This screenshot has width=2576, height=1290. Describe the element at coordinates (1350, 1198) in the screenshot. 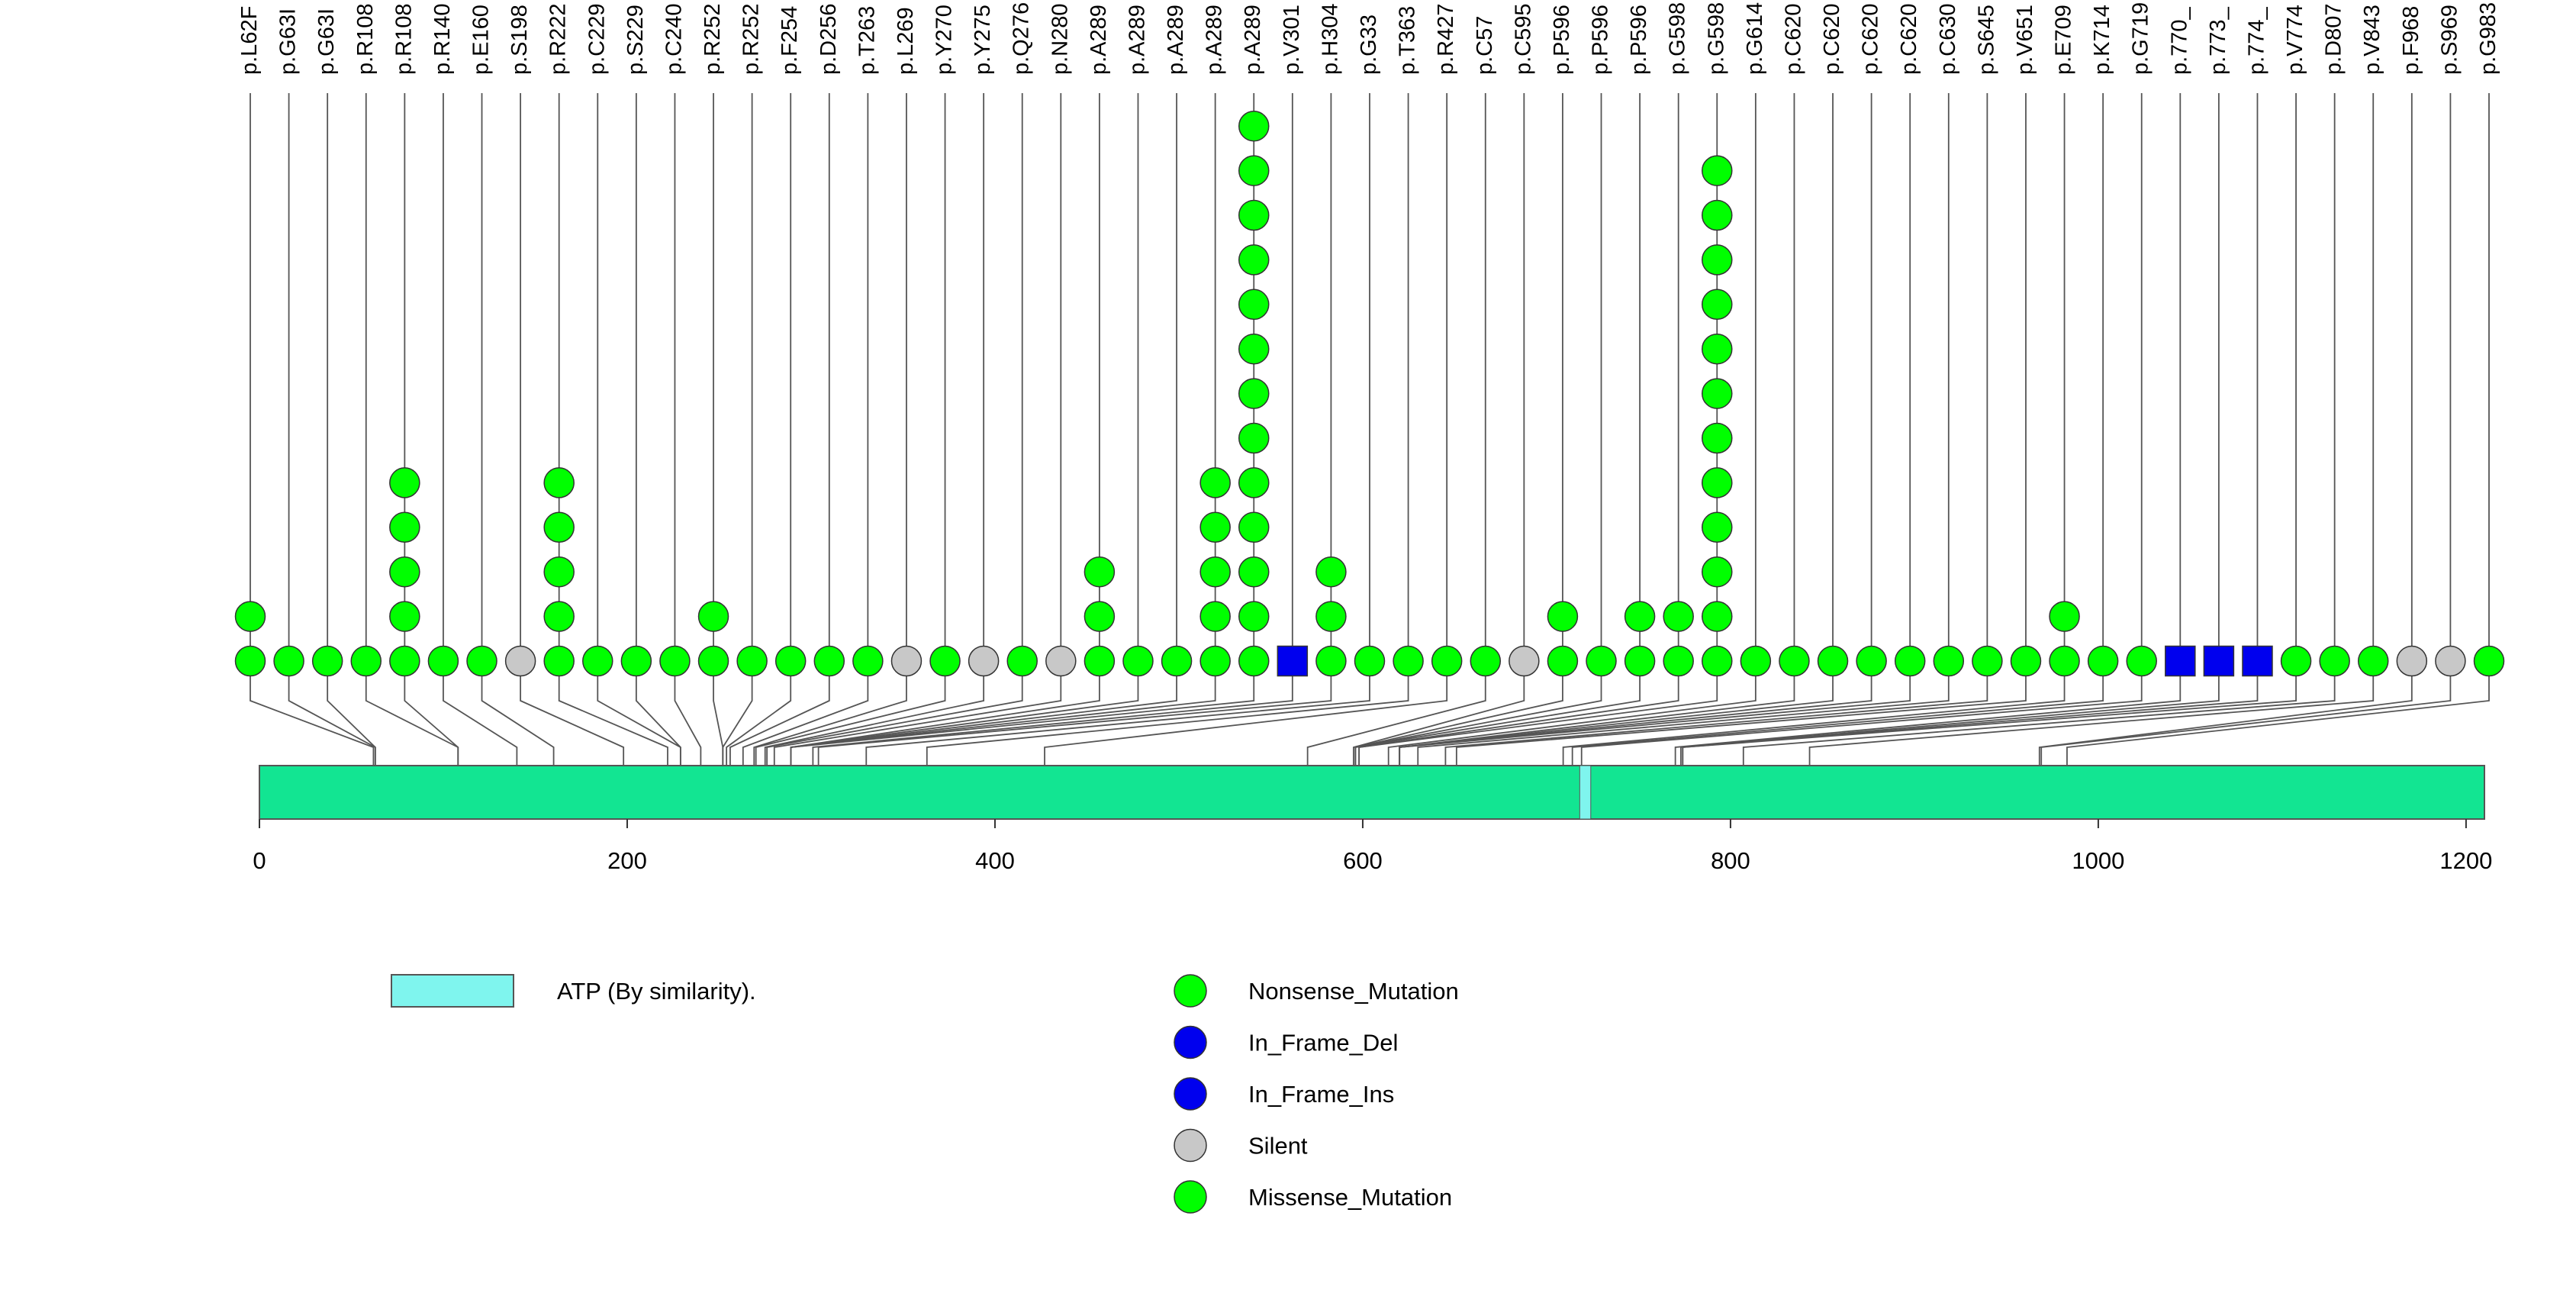

I see `legend-label: Missense_Mutation` at that location.